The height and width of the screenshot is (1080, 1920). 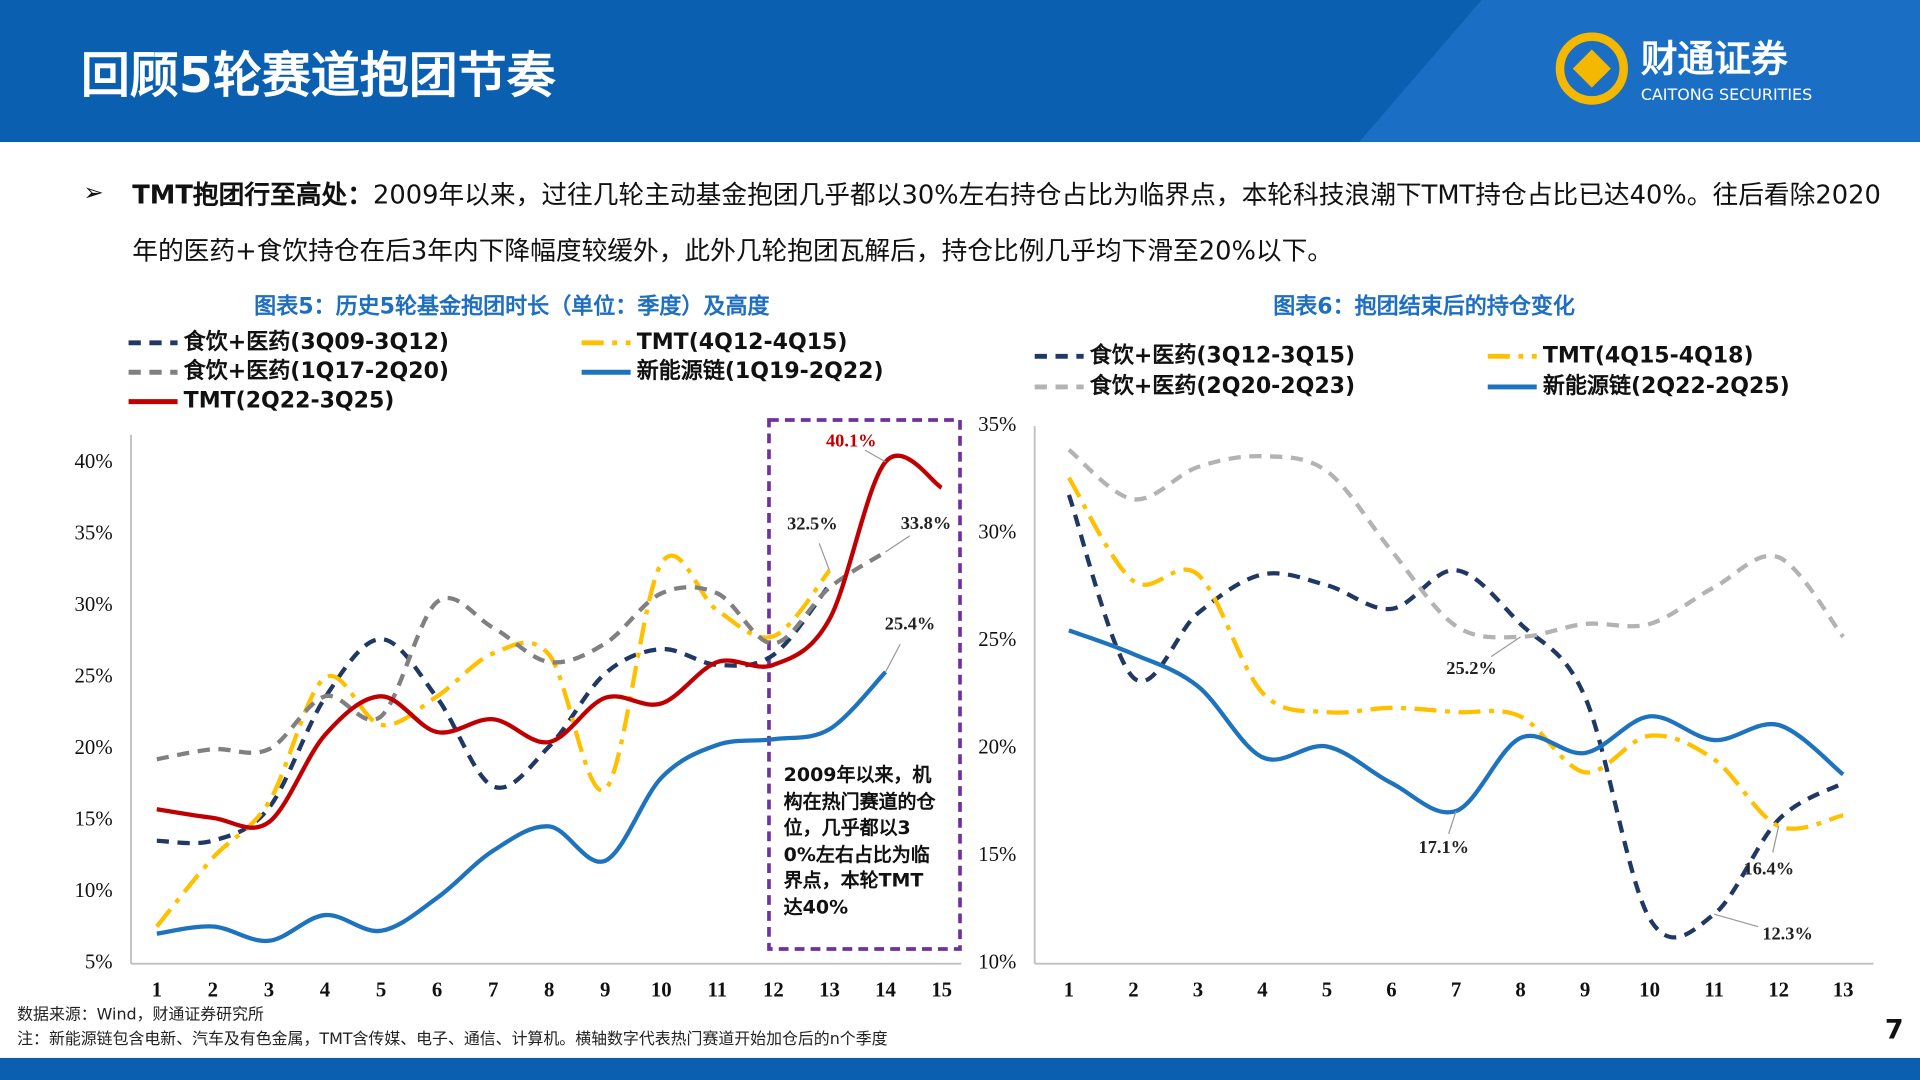 I want to click on highlight-box, so click(x=864, y=684).